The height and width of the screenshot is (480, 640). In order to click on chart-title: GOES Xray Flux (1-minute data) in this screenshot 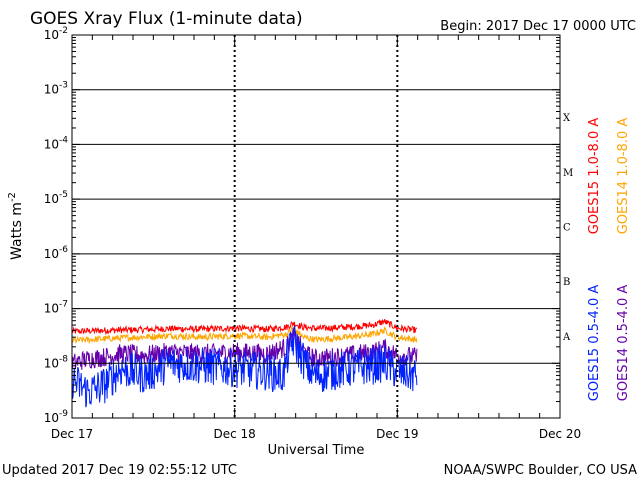, I will do `click(166, 19)`.